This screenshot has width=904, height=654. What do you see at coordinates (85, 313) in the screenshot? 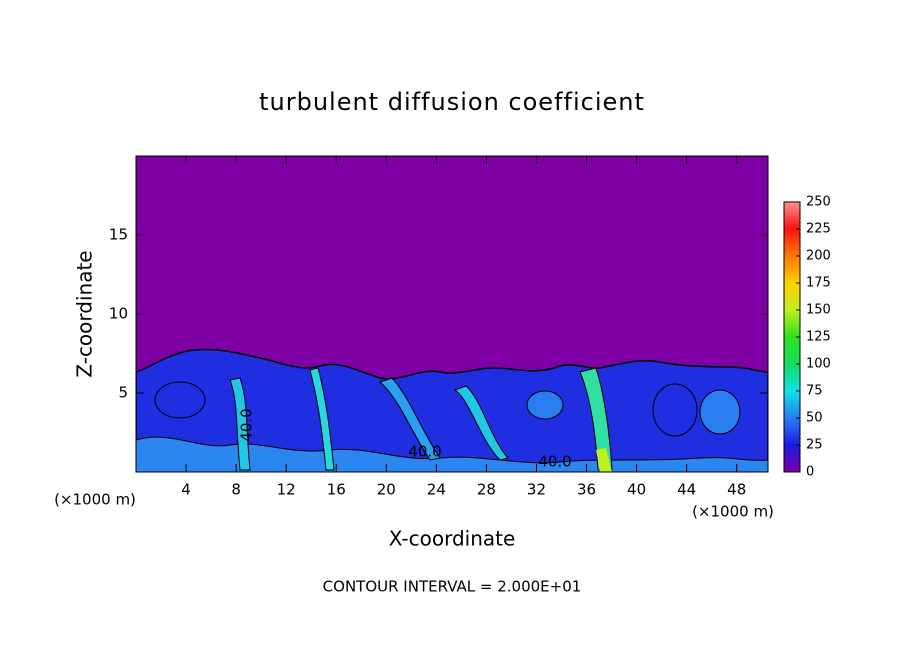
I see `y-axis-label: Z-coordinate` at bounding box center [85, 313].